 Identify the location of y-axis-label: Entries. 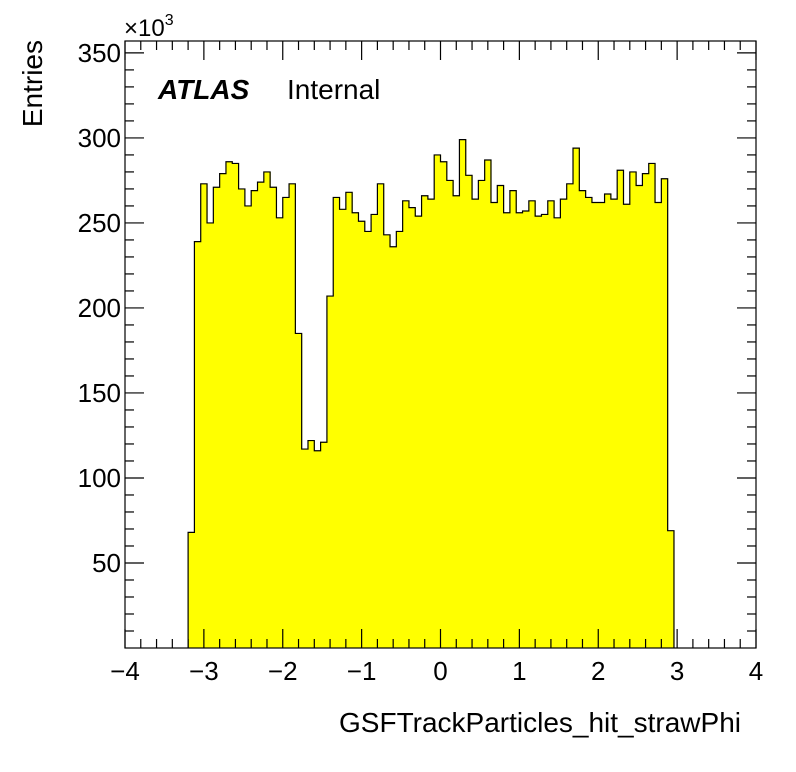
(32, 83).